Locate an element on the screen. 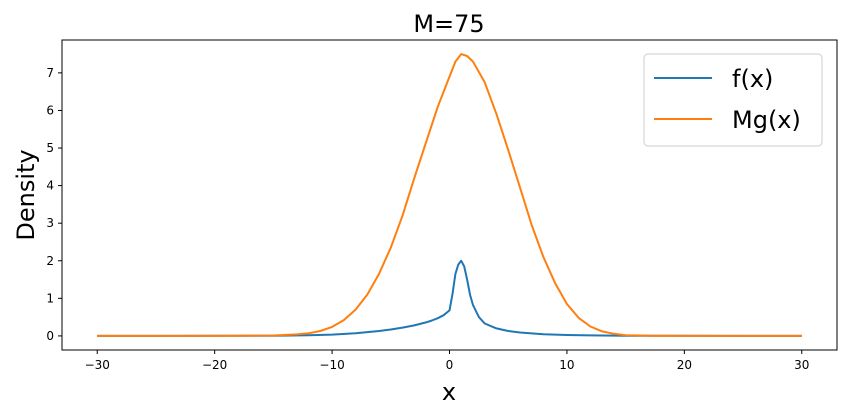  x-tick-label: −20 is located at coordinates (214, 365).